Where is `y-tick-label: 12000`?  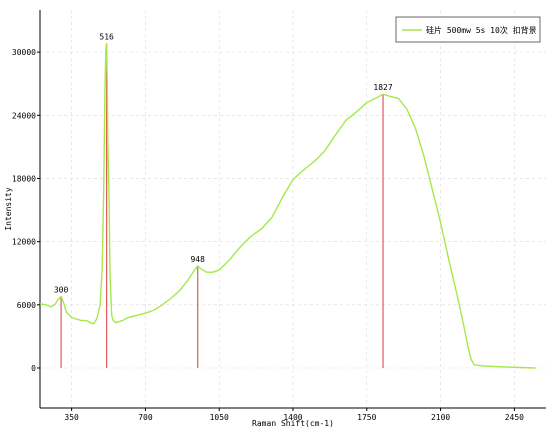 y-tick-label: 12000 is located at coordinates (24, 242).